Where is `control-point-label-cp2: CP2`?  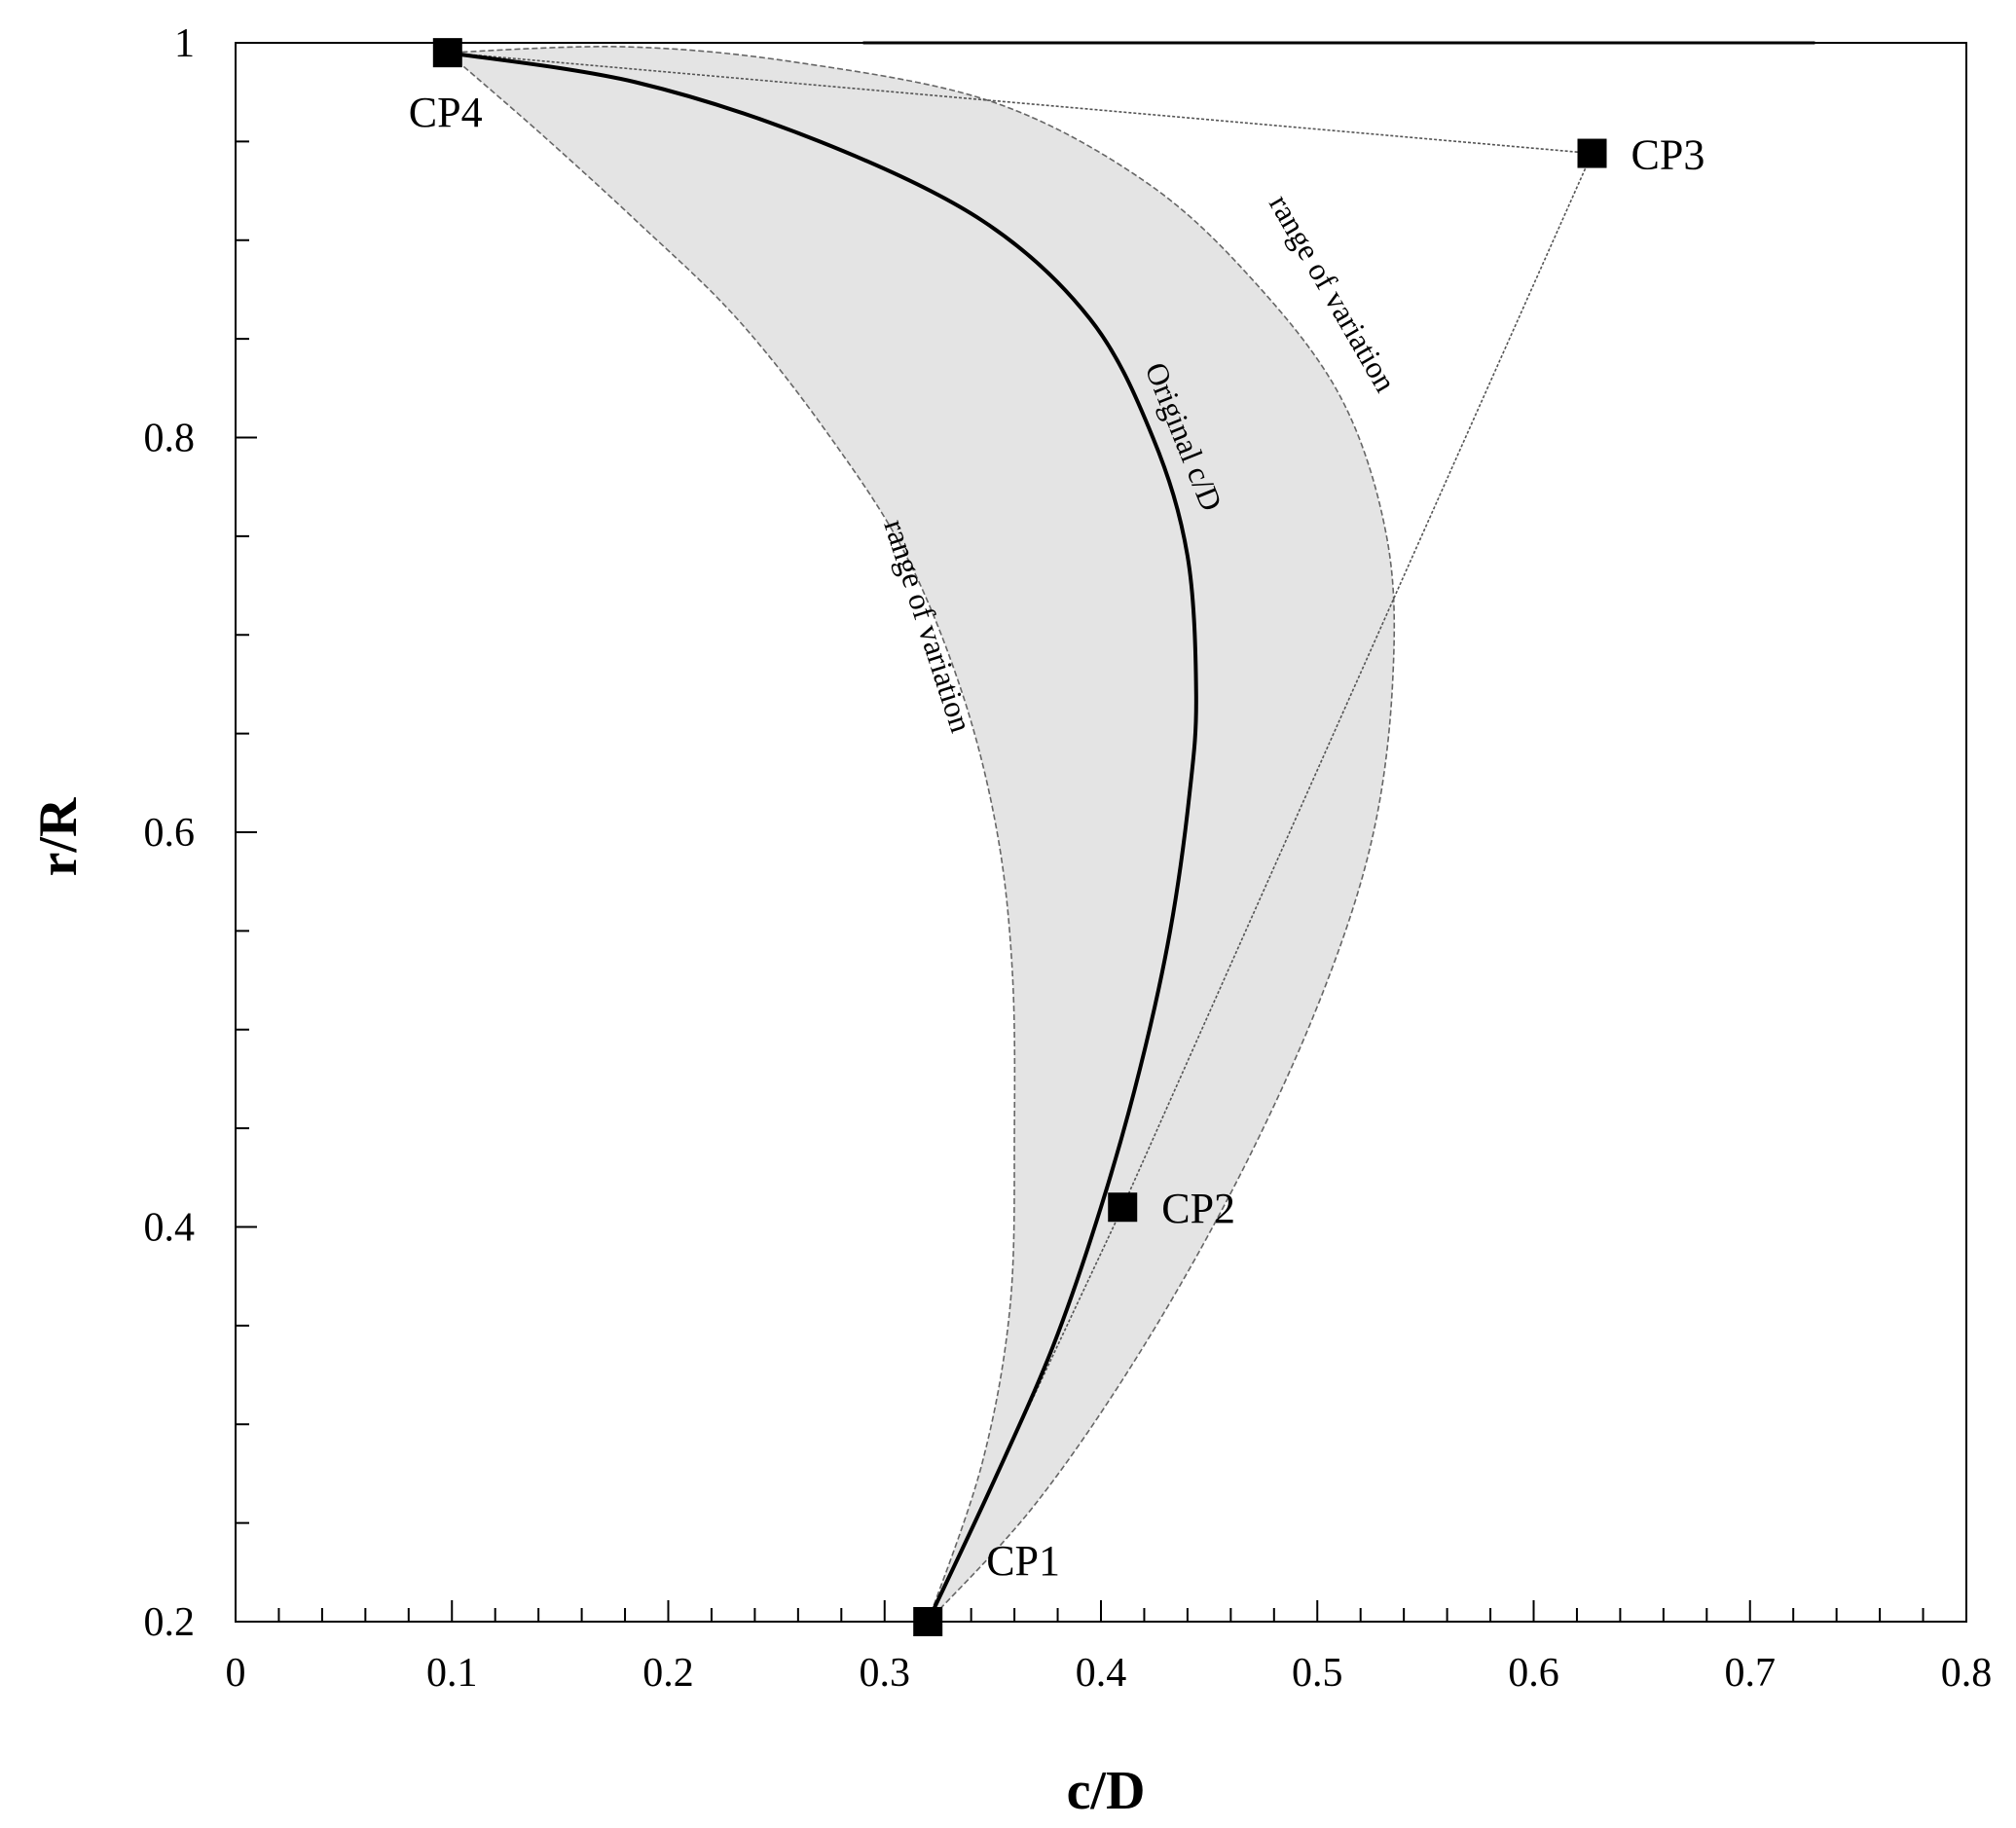
control-point-label-cp2: CP2 is located at coordinates (1198, 1208).